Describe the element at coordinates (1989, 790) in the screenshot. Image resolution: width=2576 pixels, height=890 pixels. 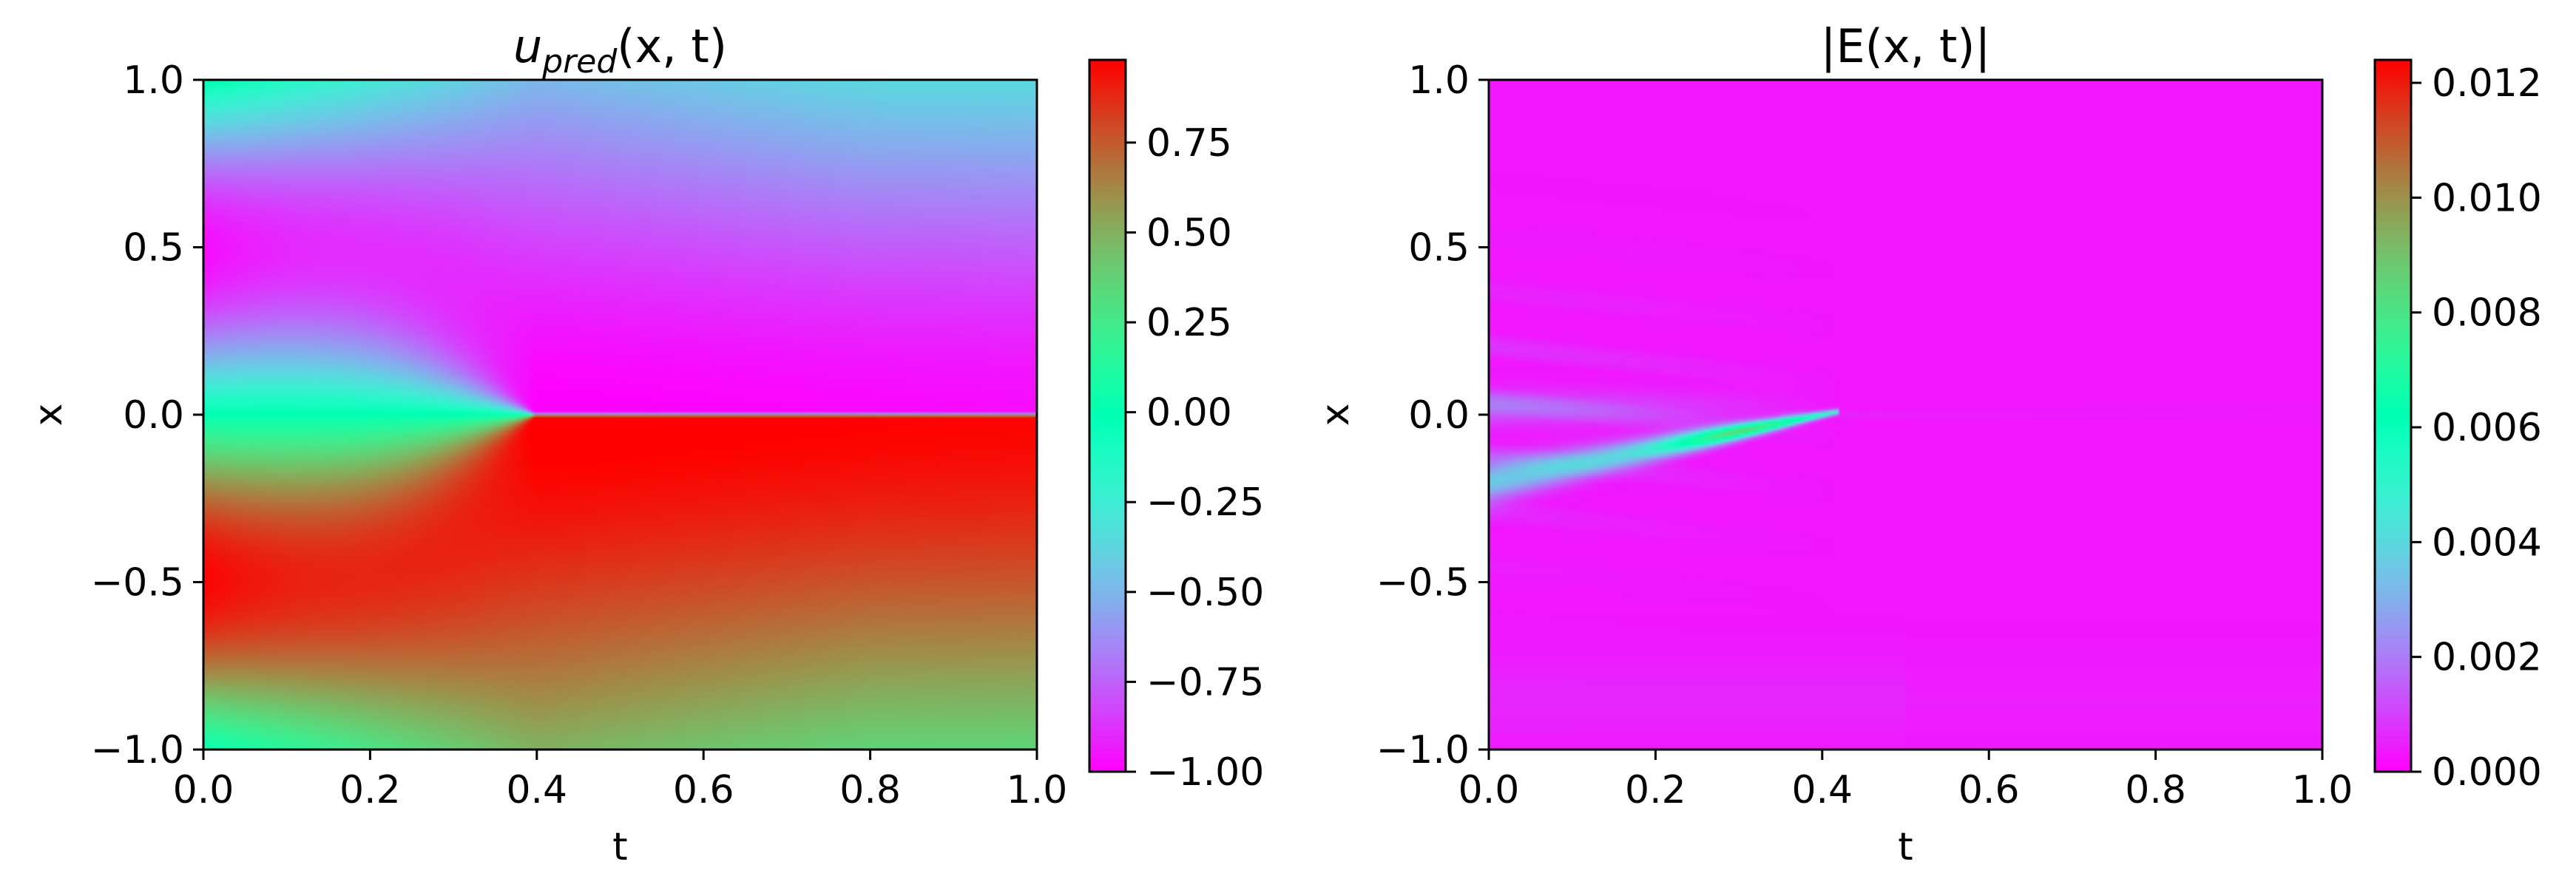
I see `error-x-tick-label: 0.6` at that location.